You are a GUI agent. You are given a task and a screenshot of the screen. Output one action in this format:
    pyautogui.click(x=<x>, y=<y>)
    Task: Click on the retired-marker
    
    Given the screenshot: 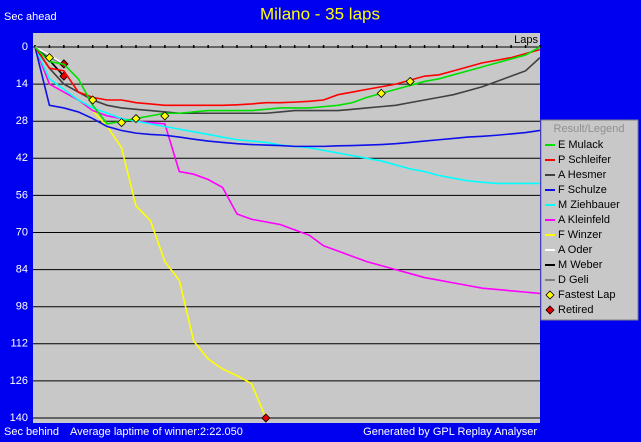 What is the action you would take?
    pyautogui.click(x=266, y=418)
    